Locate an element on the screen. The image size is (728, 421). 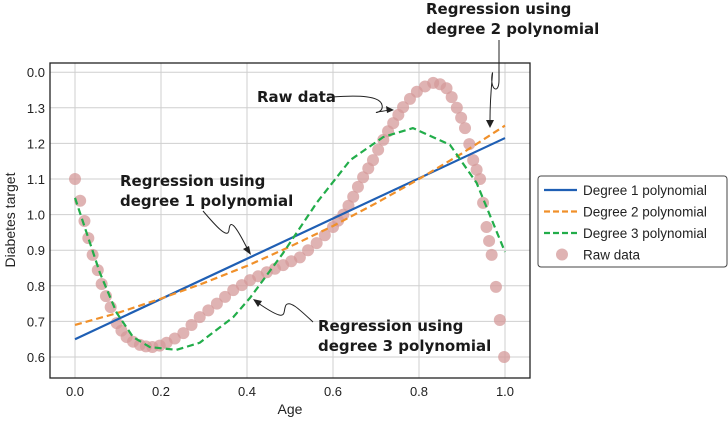
x-tick-label: 1.0 is located at coordinates (505, 391).